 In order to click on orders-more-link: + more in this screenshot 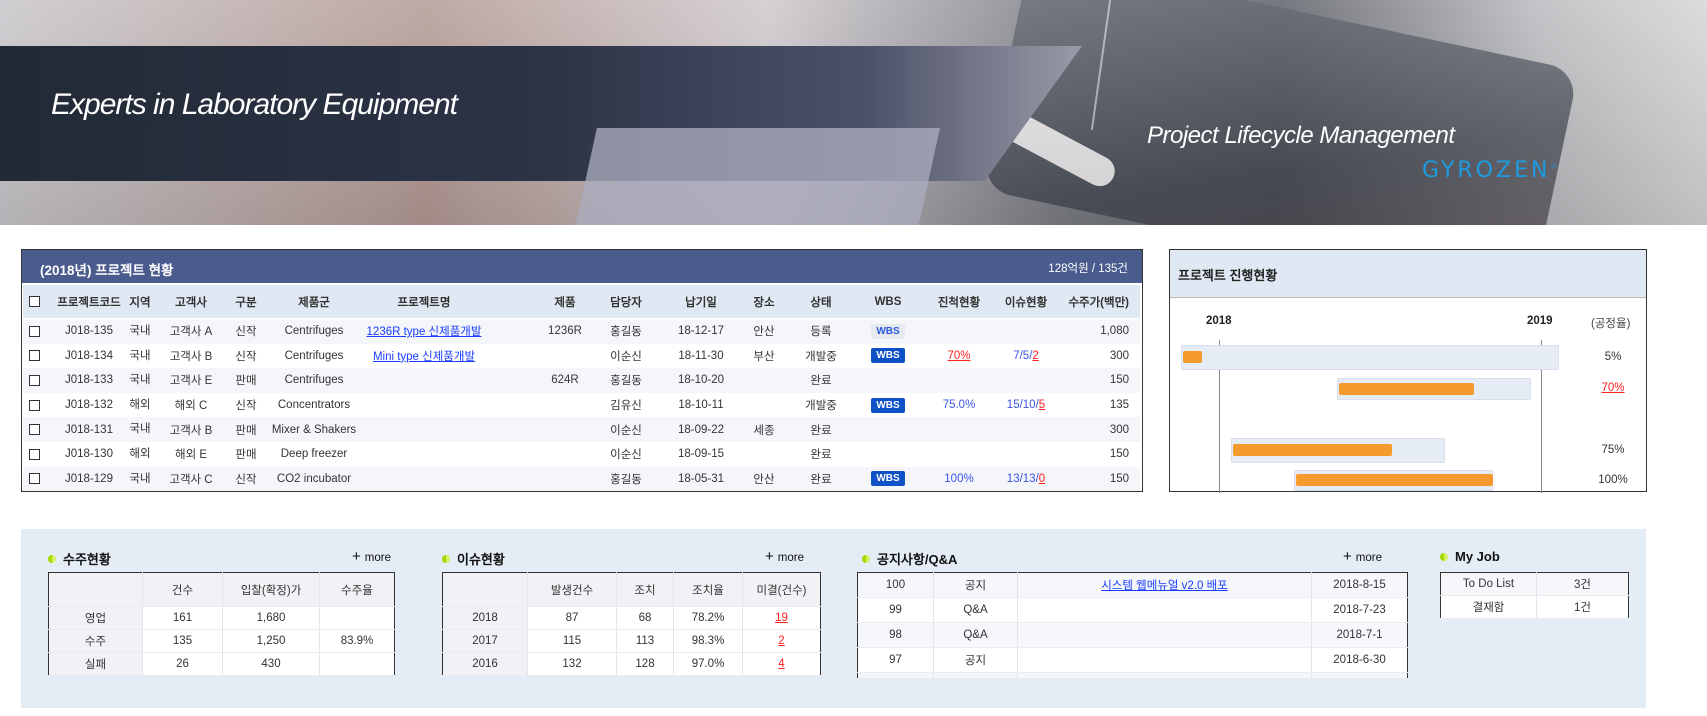, I will do `click(371, 556)`.